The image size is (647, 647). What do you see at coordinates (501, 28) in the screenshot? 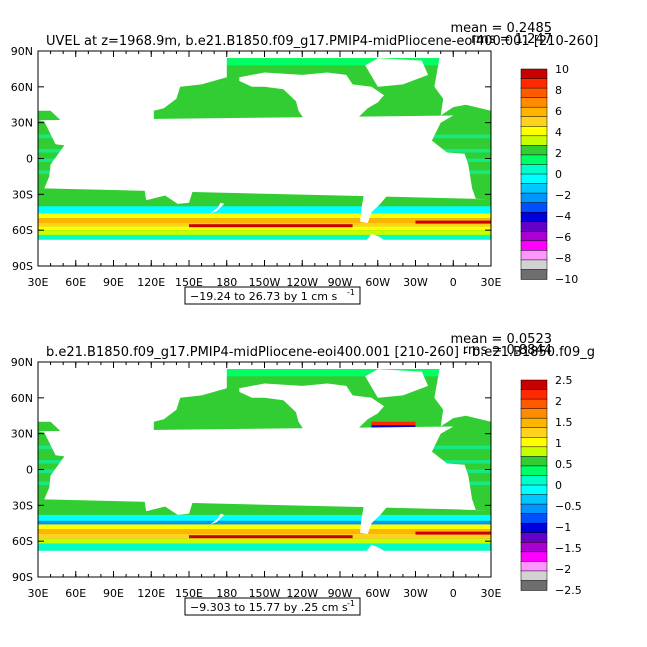
I see `stat-mean: mean = 0.2485` at bounding box center [501, 28].